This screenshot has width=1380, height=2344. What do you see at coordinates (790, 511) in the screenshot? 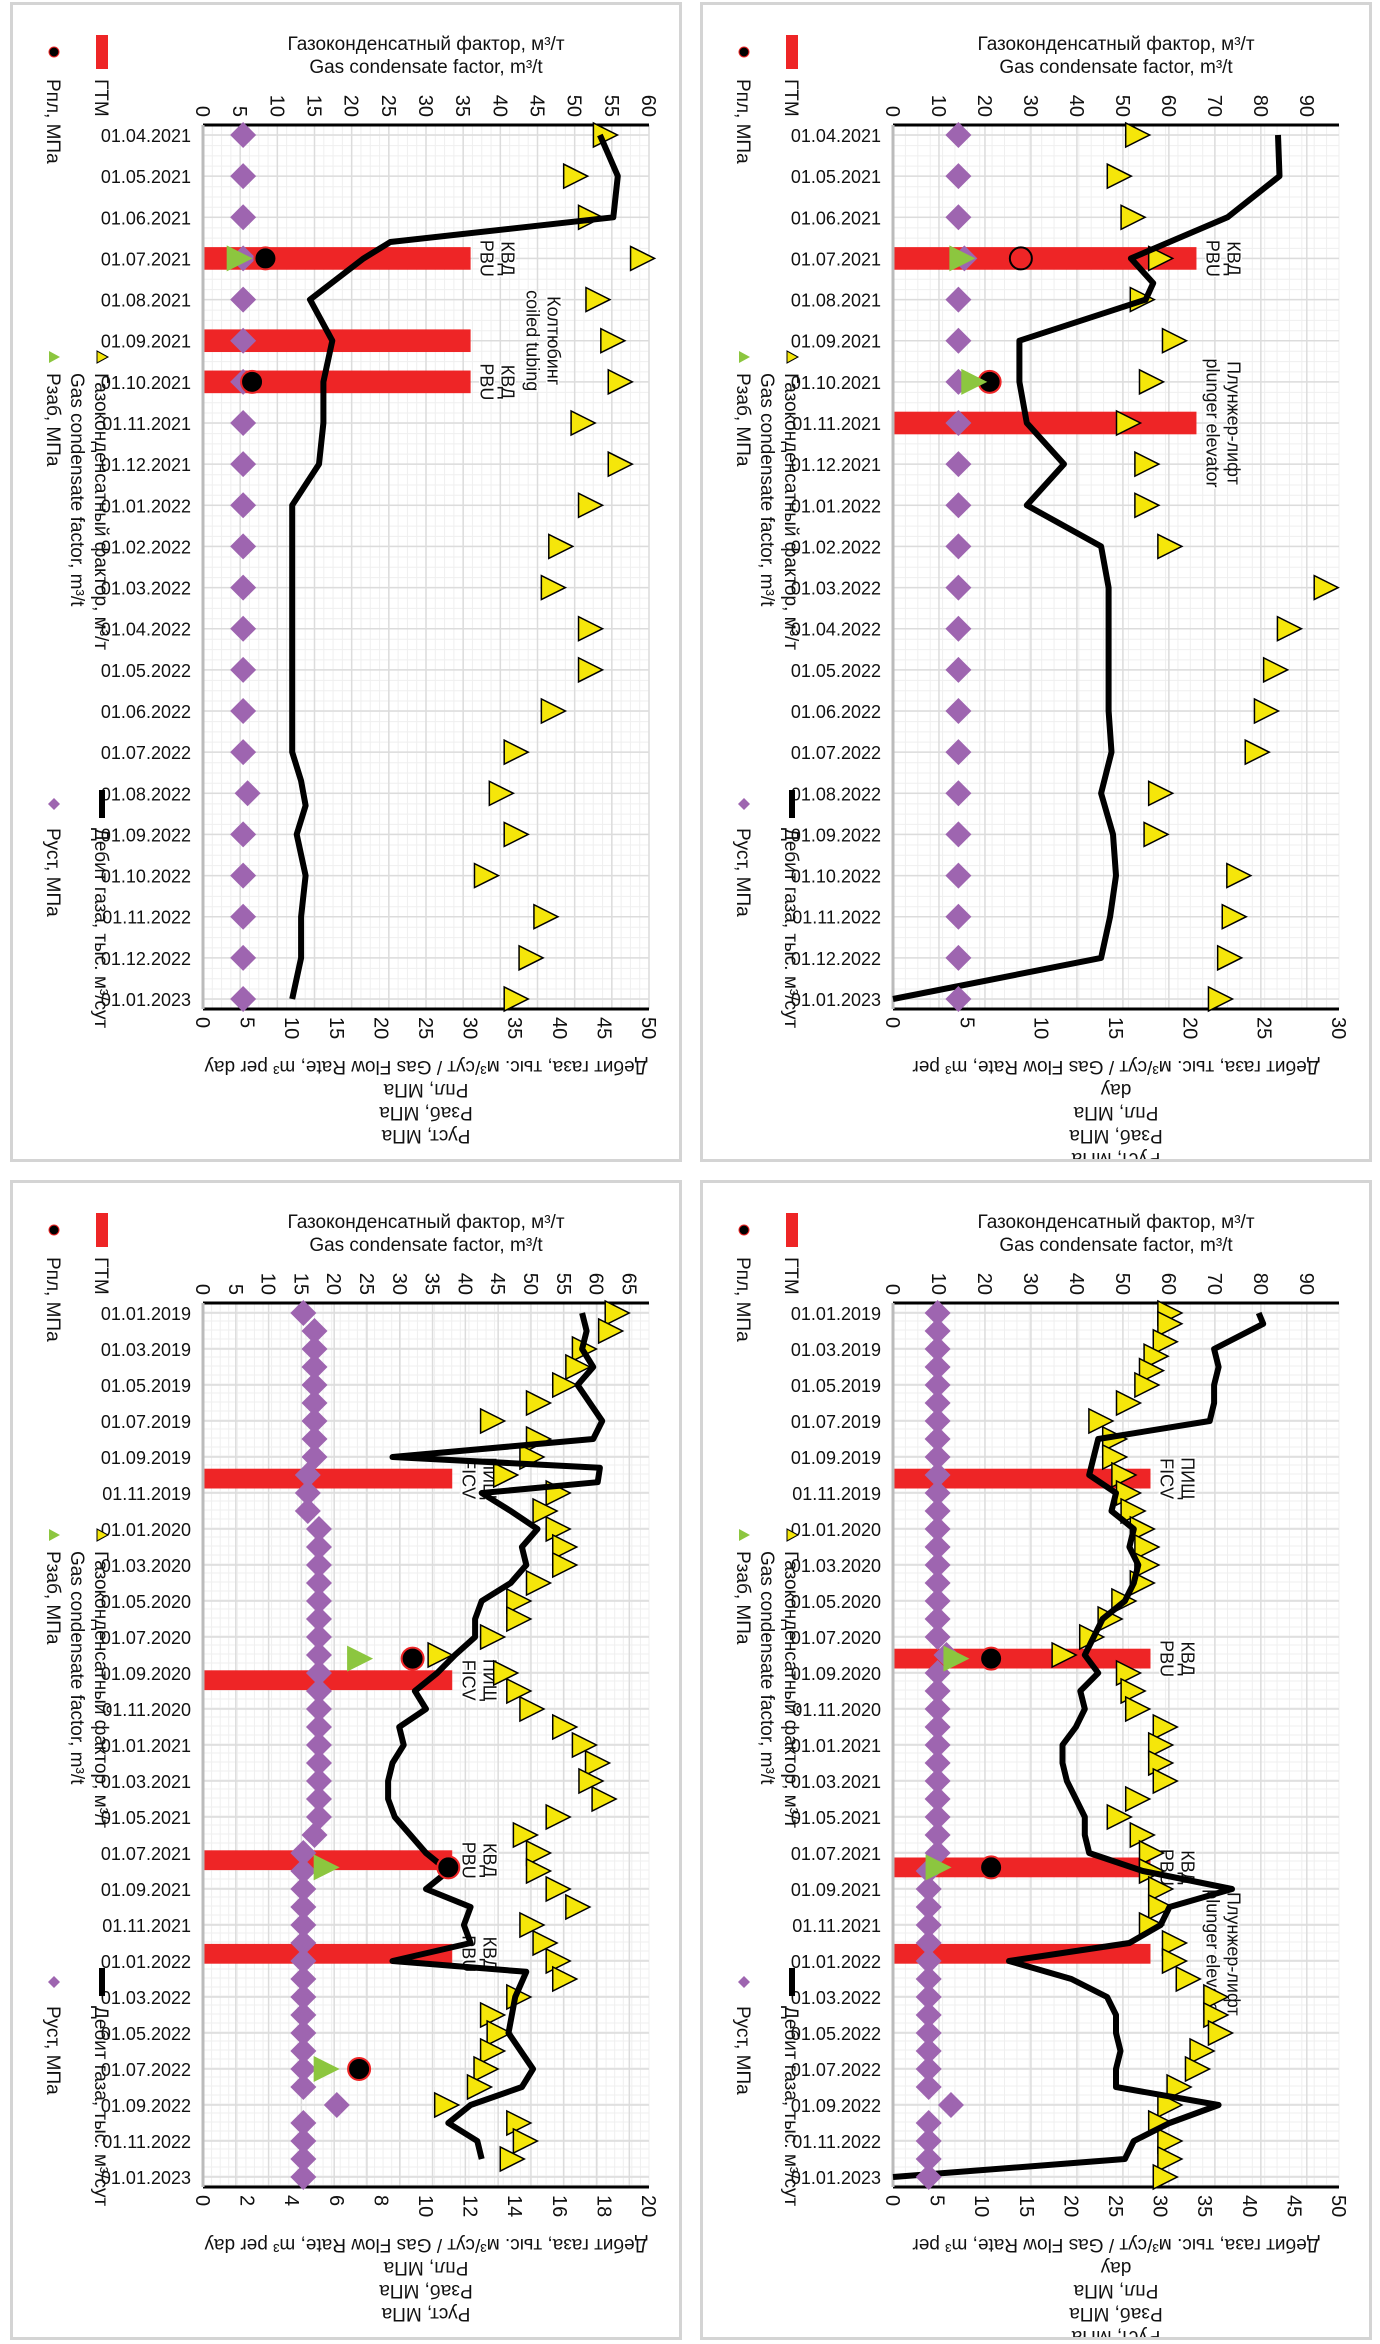
I see `legend-label: Газоконденсатный фактор, м³/т` at bounding box center [790, 511].